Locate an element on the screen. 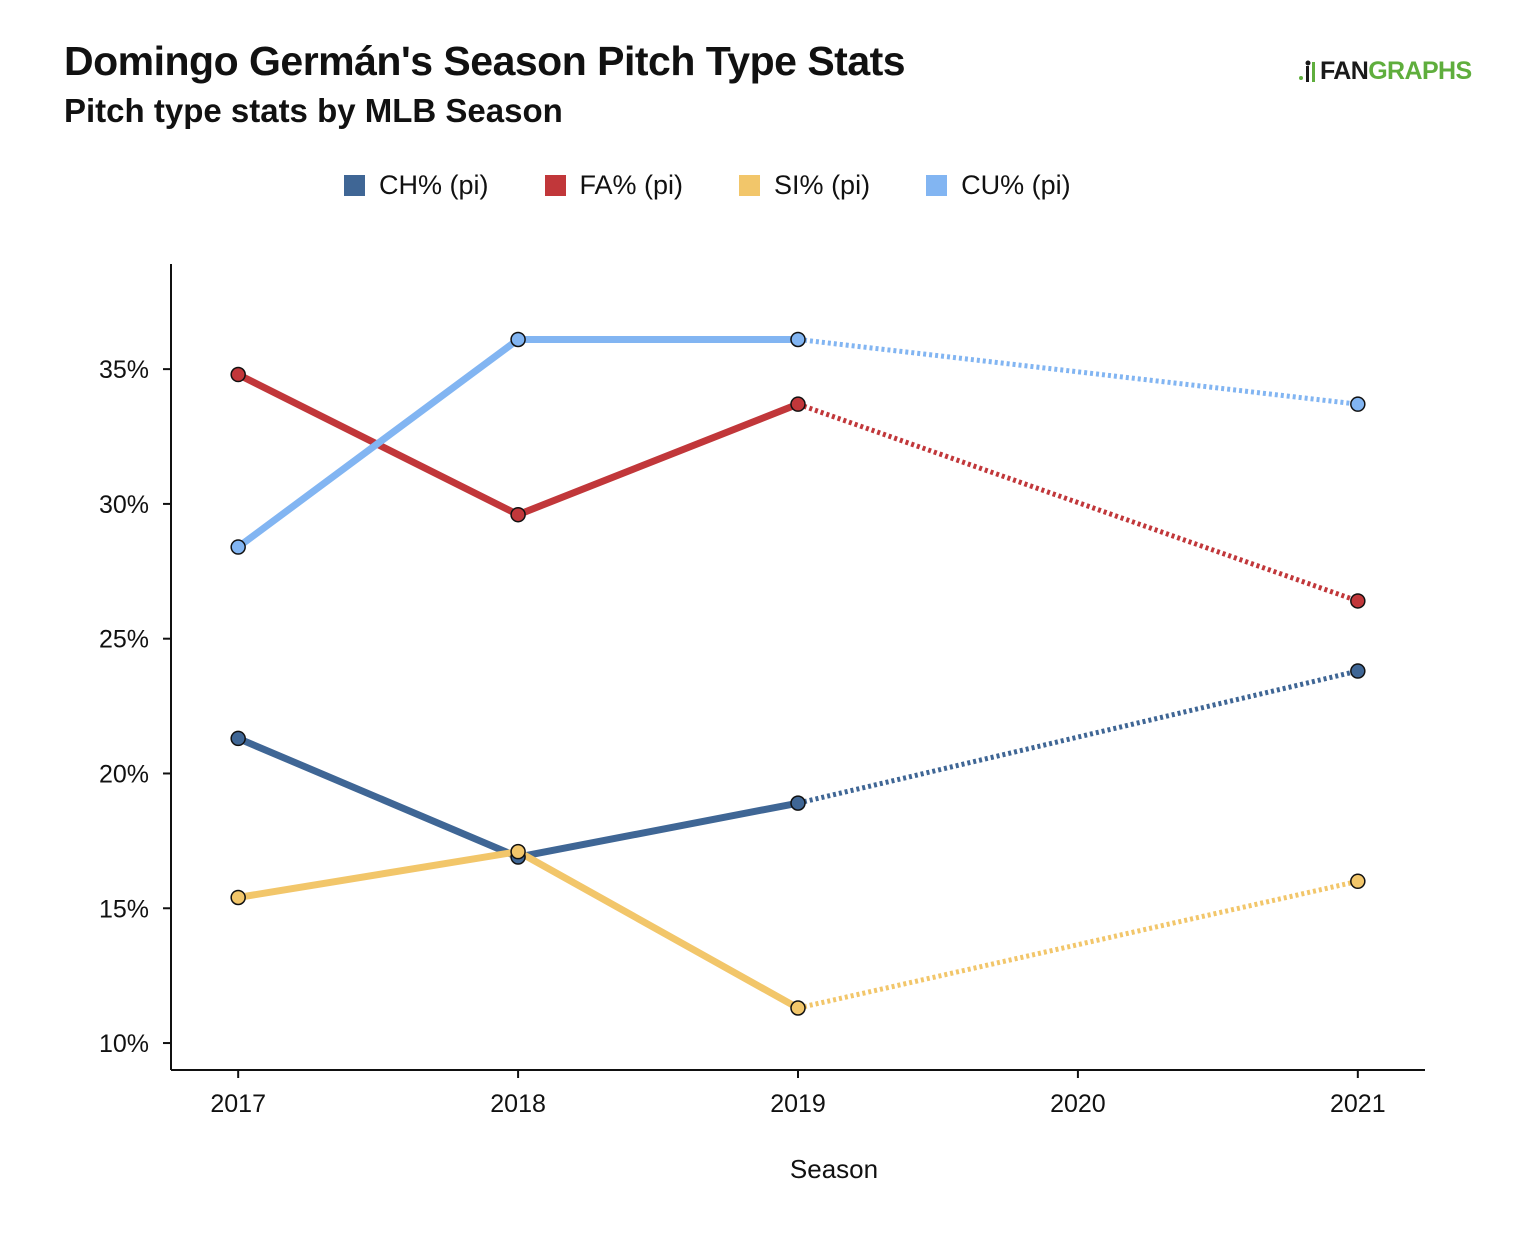 This screenshot has height=1242, width=1522. y-tick-label: 10% is located at coordinates (124, 1044).